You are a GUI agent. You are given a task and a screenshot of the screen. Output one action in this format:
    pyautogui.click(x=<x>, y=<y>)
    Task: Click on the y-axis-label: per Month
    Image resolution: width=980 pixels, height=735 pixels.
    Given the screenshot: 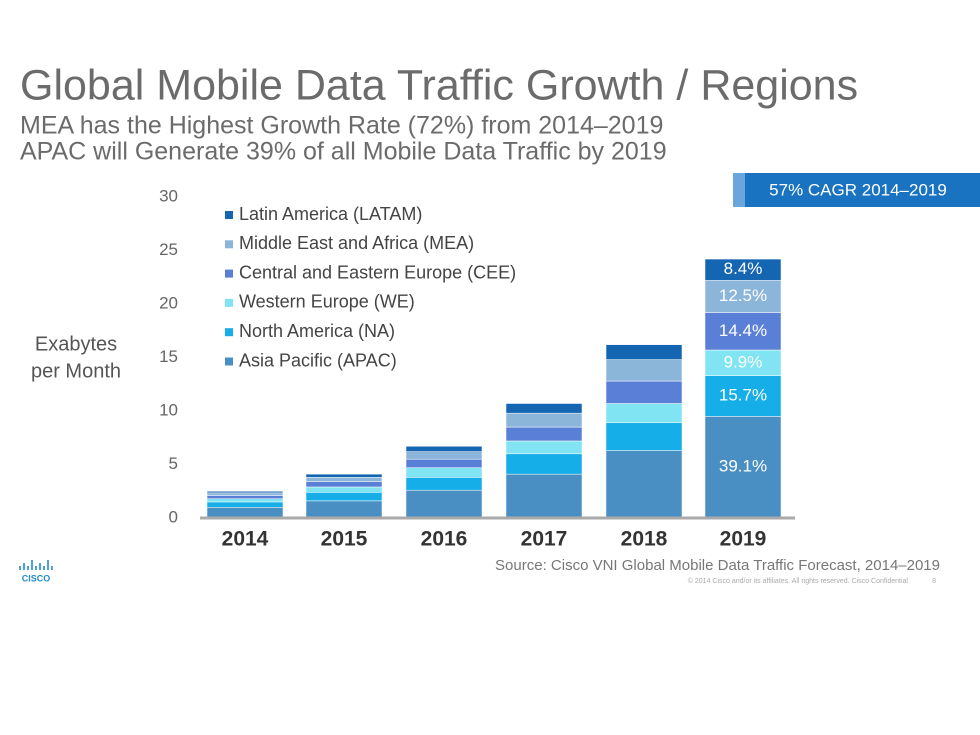 What is the action you would take?
    pyautogui.click(x=76, y=371)
    